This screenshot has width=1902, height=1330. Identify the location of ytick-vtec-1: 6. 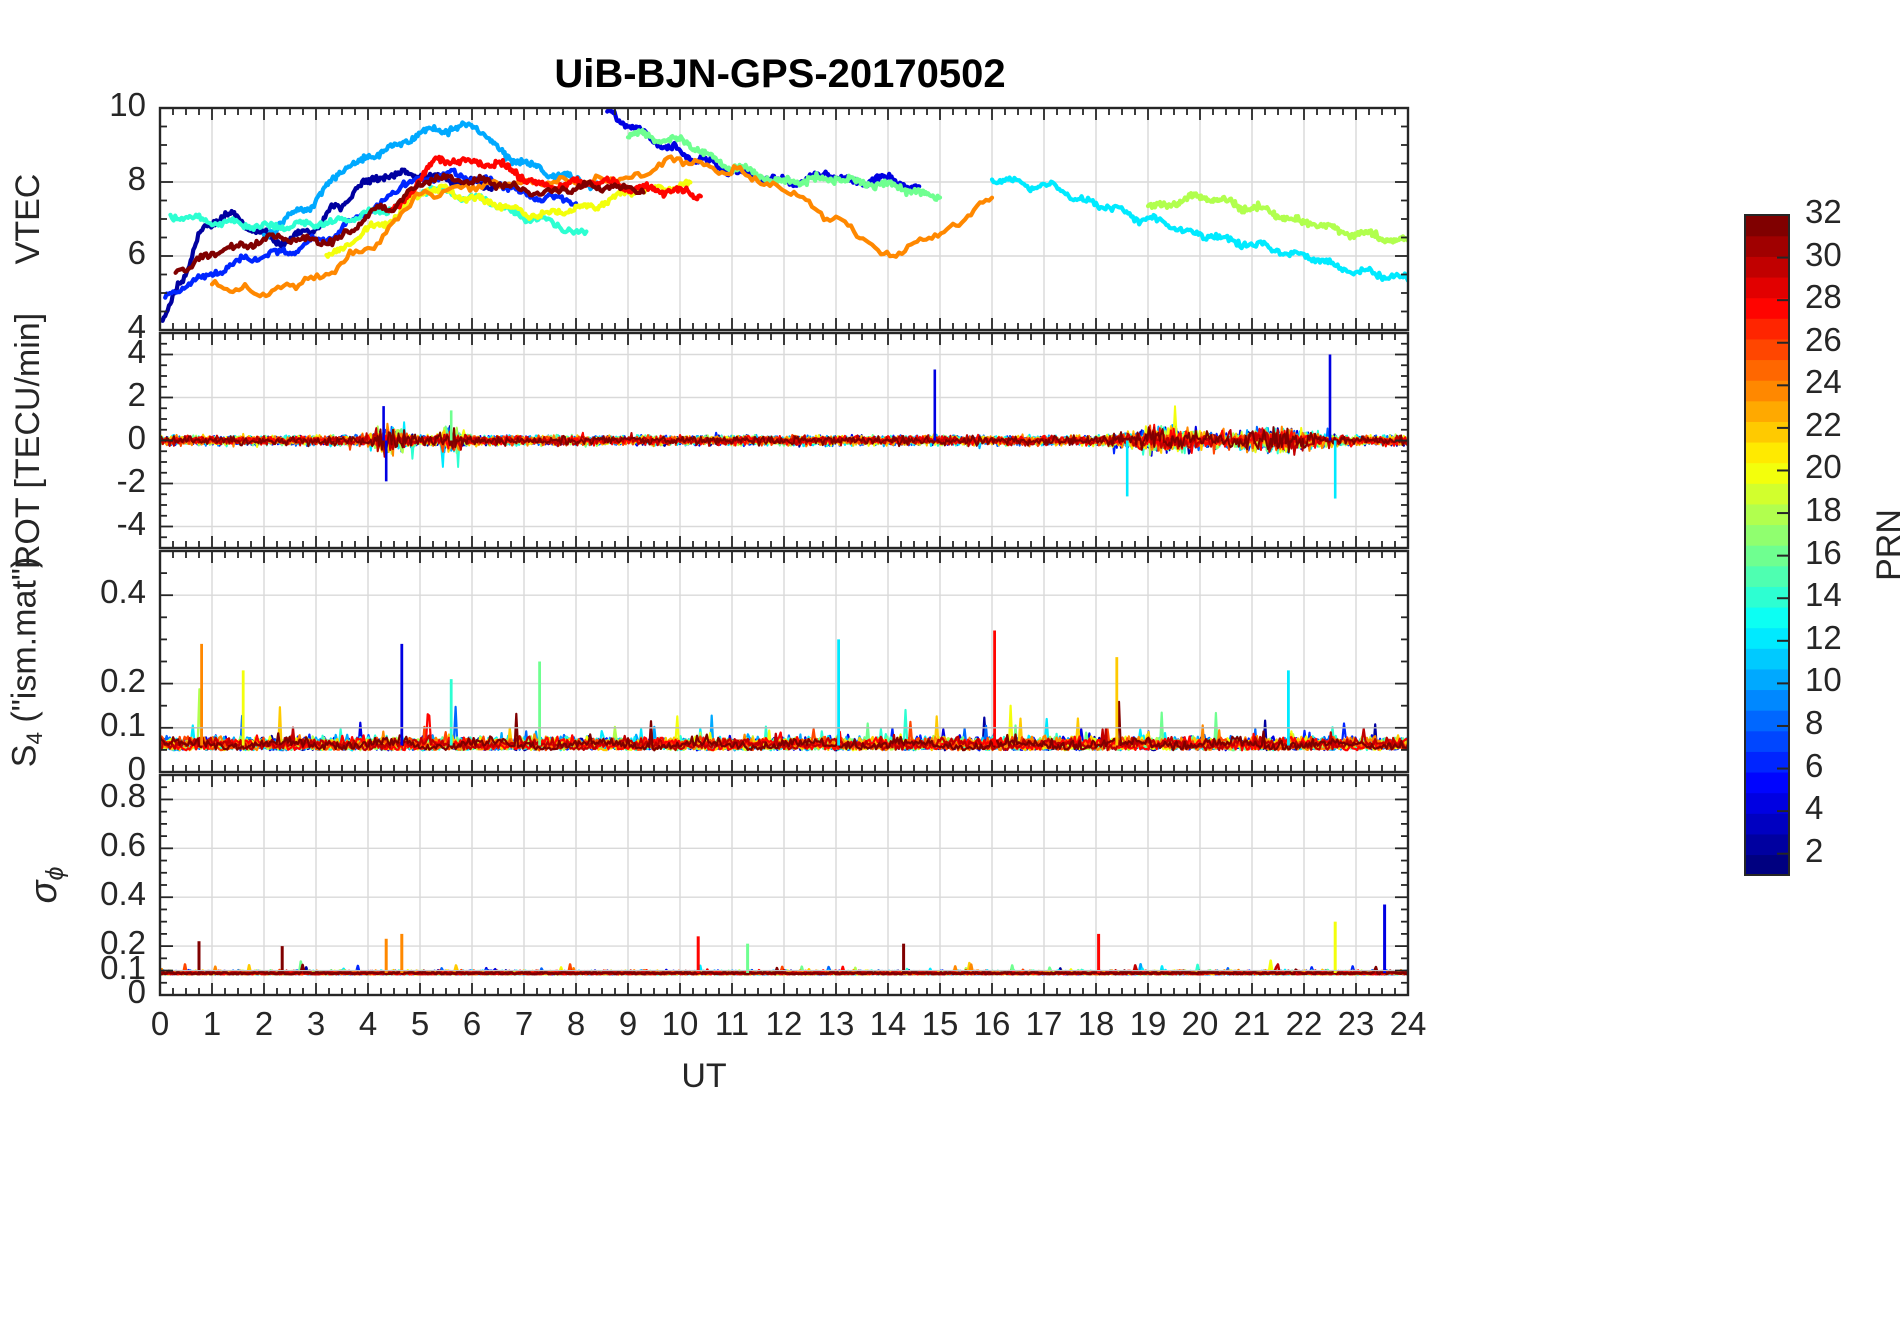
(136, 252).